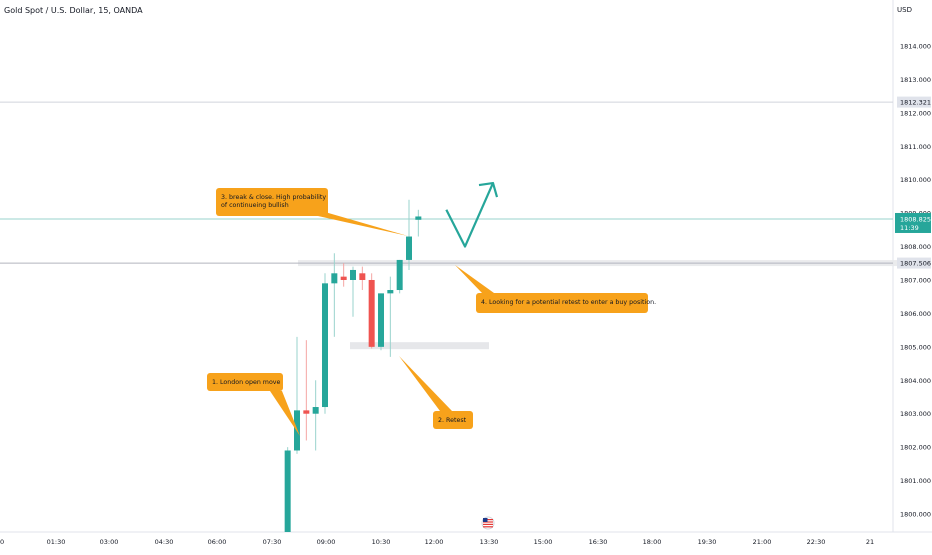 Image resolution: width=932 pixels, height=555 pixels. What do you see at coordinates (419, 346) in the screenshot?
I see `retest-zone` at bounding box center [419, 346].